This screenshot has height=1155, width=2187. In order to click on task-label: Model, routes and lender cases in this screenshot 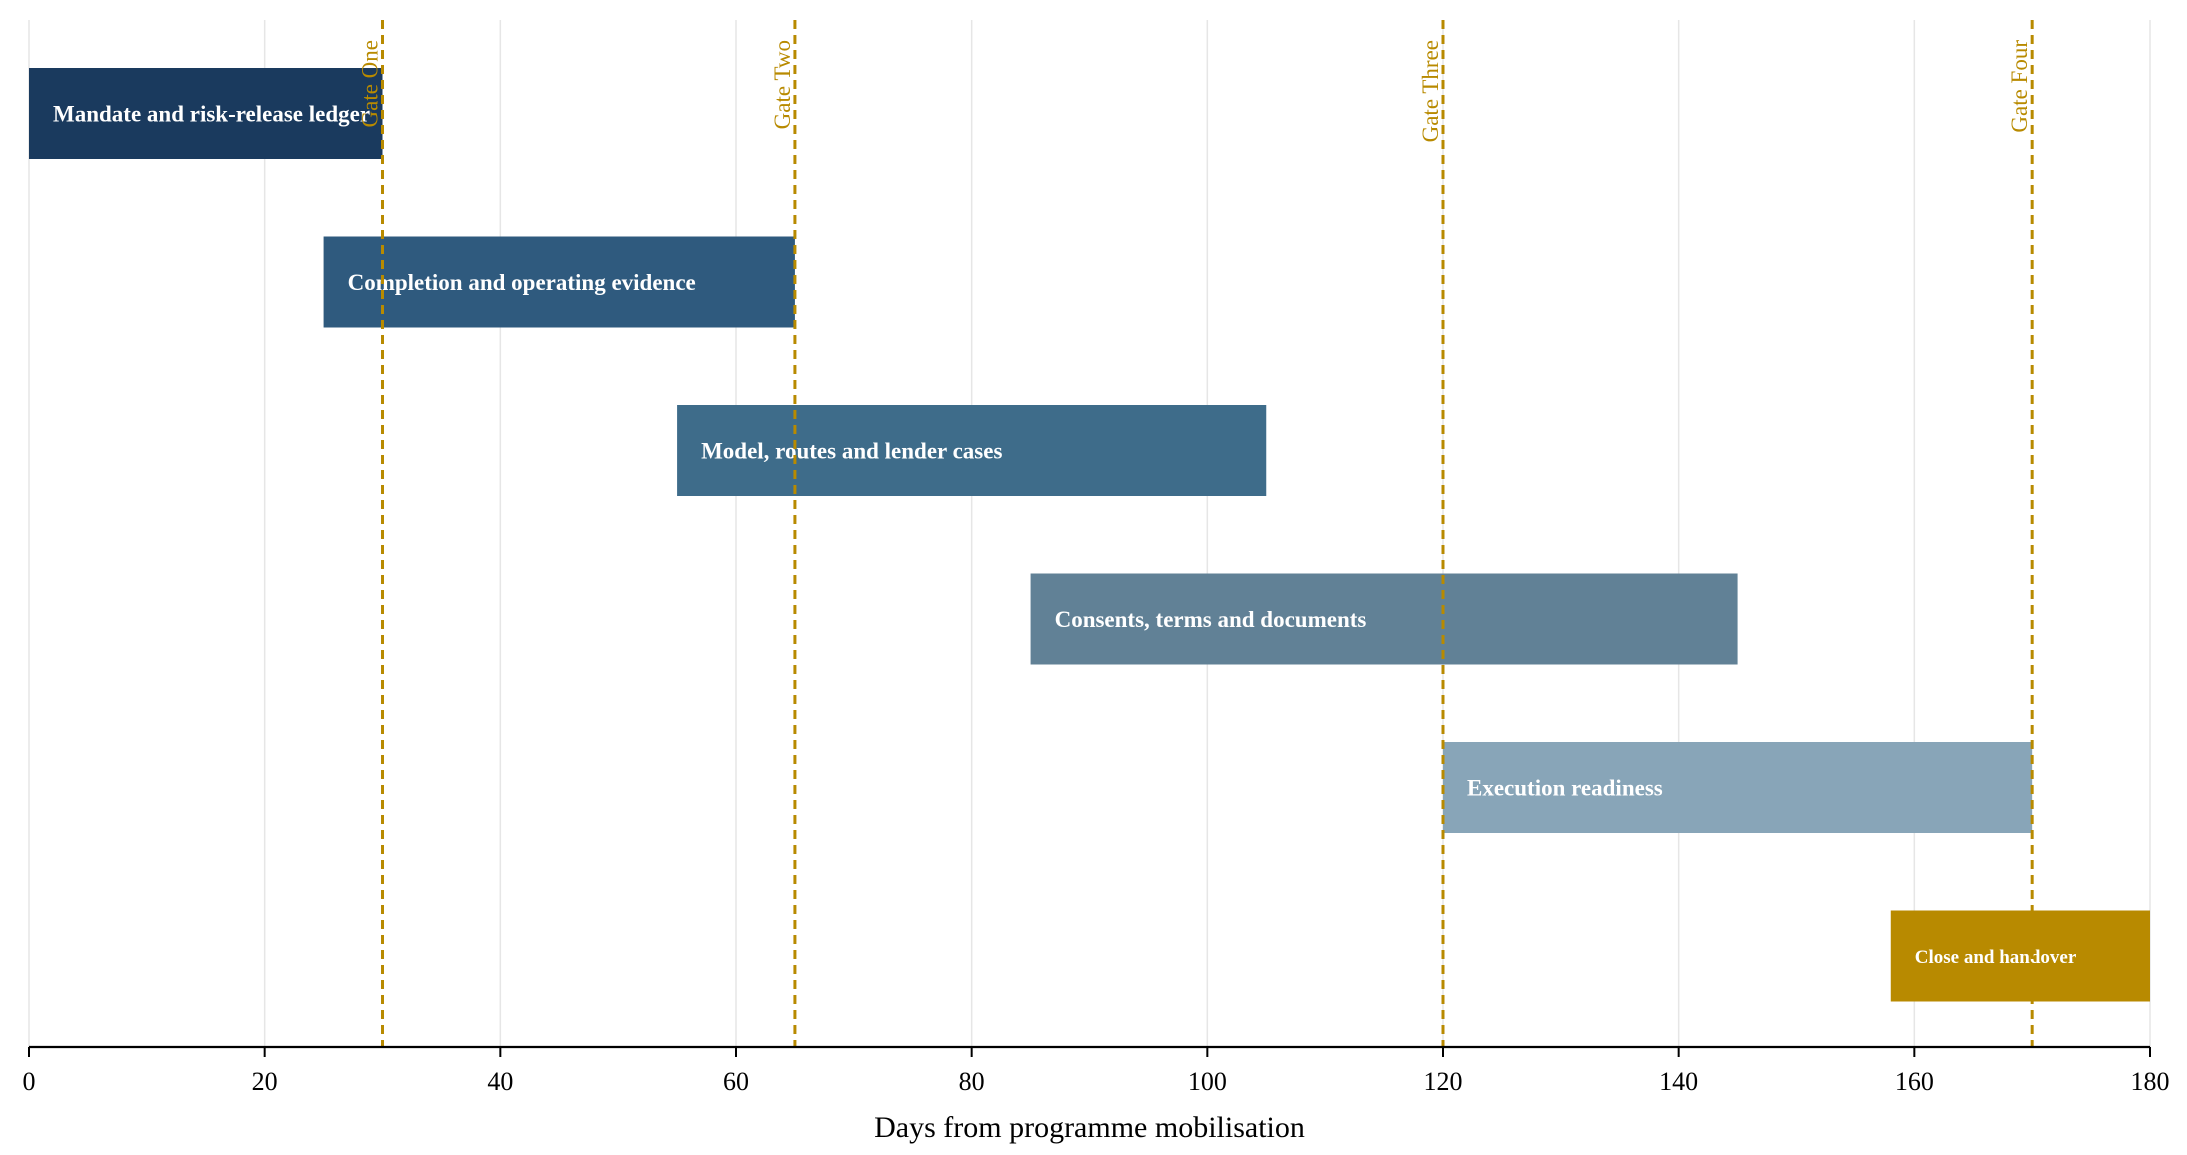, I will do `click(851, 451)`.